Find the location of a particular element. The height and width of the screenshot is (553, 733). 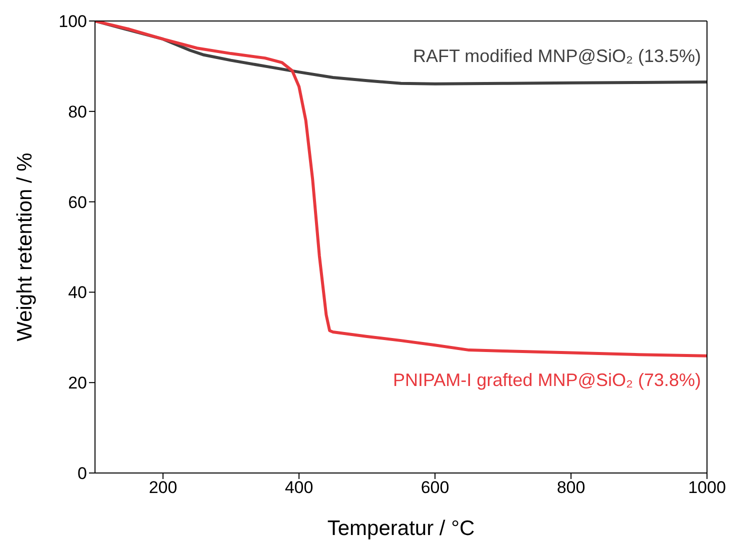

x-tick-label: 200 is located at coordinates (163, 488).